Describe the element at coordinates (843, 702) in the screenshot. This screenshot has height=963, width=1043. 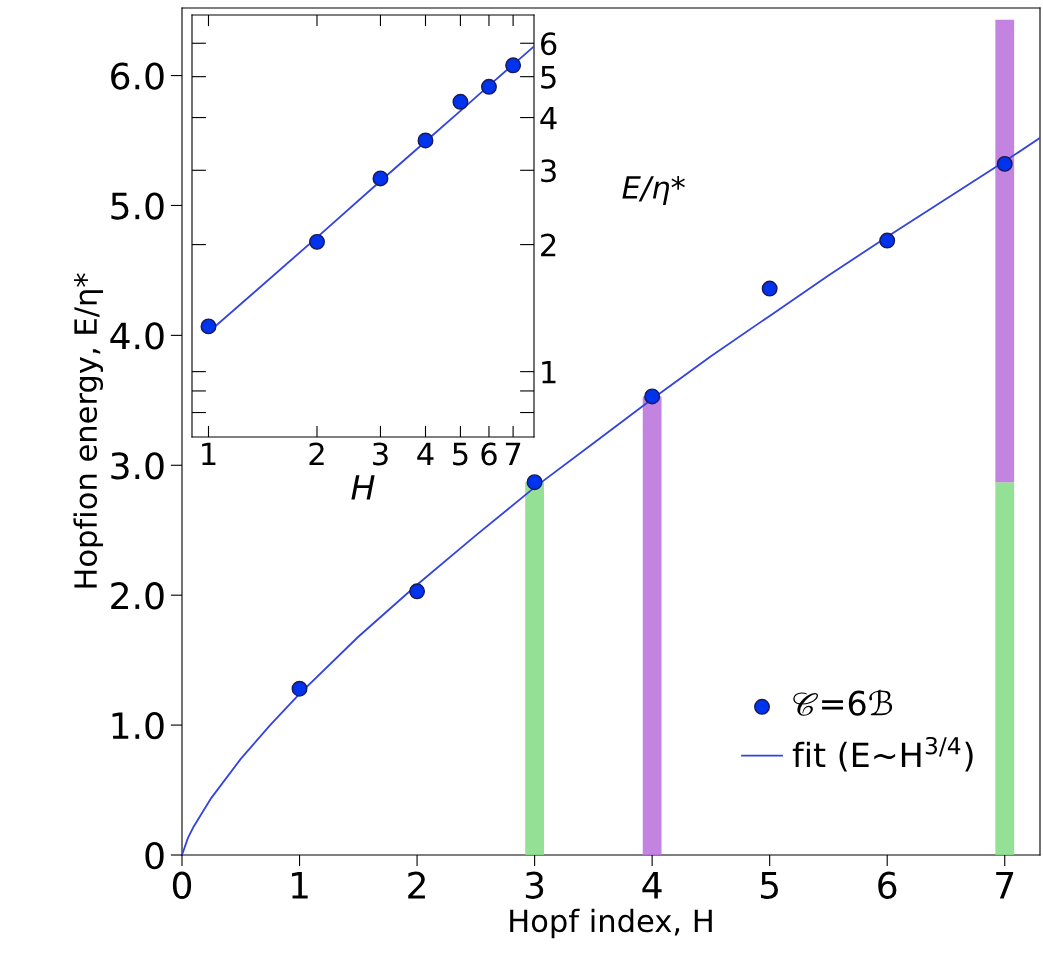
I see `legend-label: 𝒞=6ℬ` at that location.